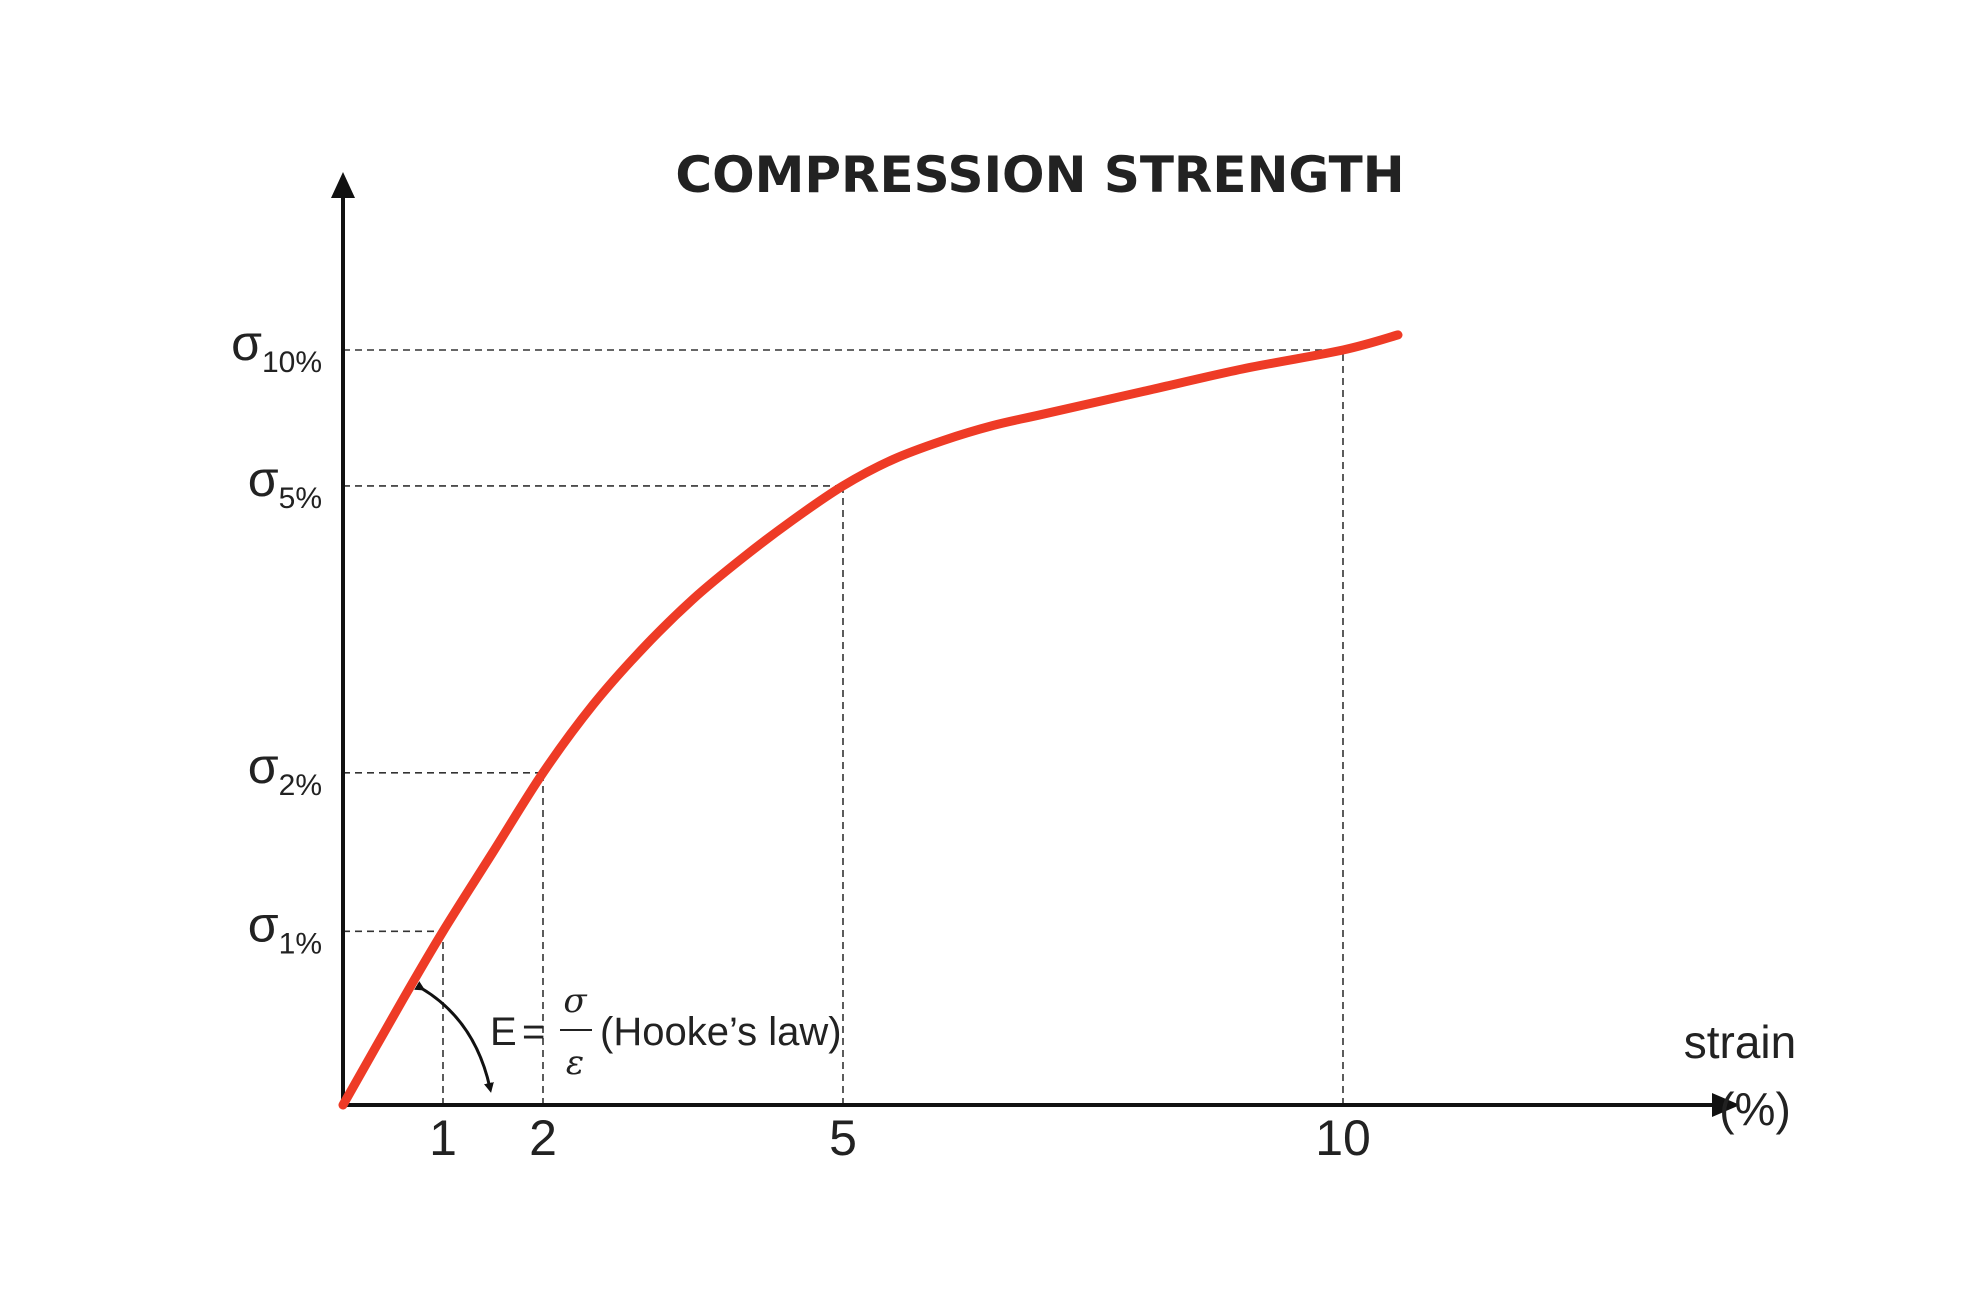 The width and height of the screenshot is (1984, 1297). What do you see at coordinates (1039, 175) in the screenshot?
I see `chart-title: COMPRESSION STRENGTH` at bounding box center [1039, 175].